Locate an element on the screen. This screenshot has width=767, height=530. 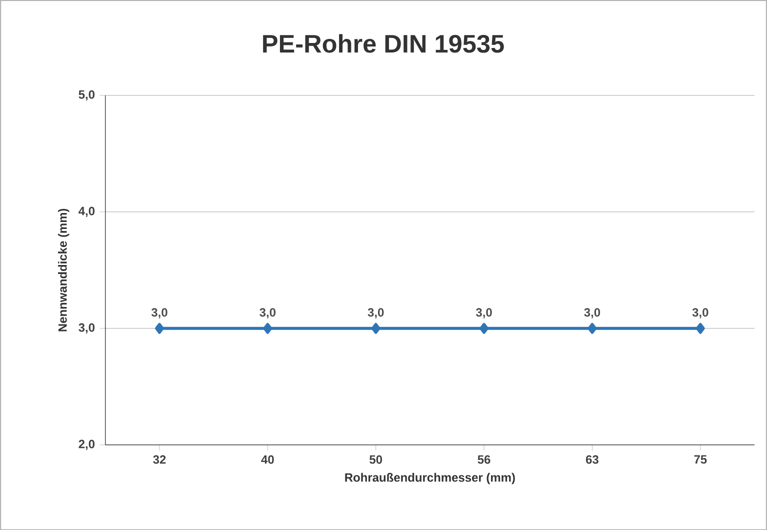
x-tick-label: 32 is located at coordinates (159, 459).